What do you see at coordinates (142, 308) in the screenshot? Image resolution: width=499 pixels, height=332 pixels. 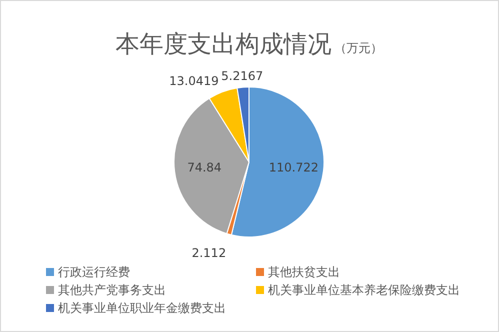 I see `legend-label: 机关事业单位职业年金缴费支出` at bounding box center [142, 308].